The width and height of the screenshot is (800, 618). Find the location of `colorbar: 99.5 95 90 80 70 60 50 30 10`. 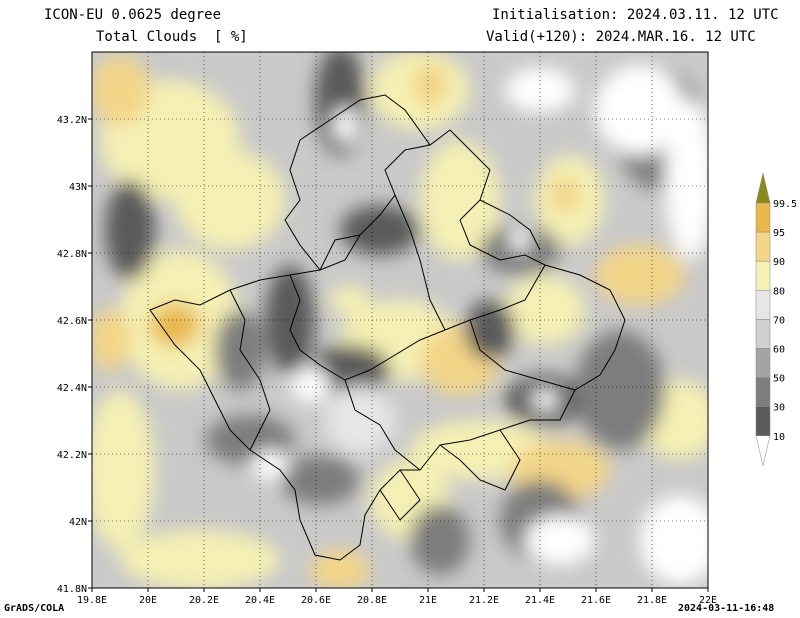

colorbar: 99.5 95 90 80 70 60 50 30 10 is located at coordinates (776, 319).